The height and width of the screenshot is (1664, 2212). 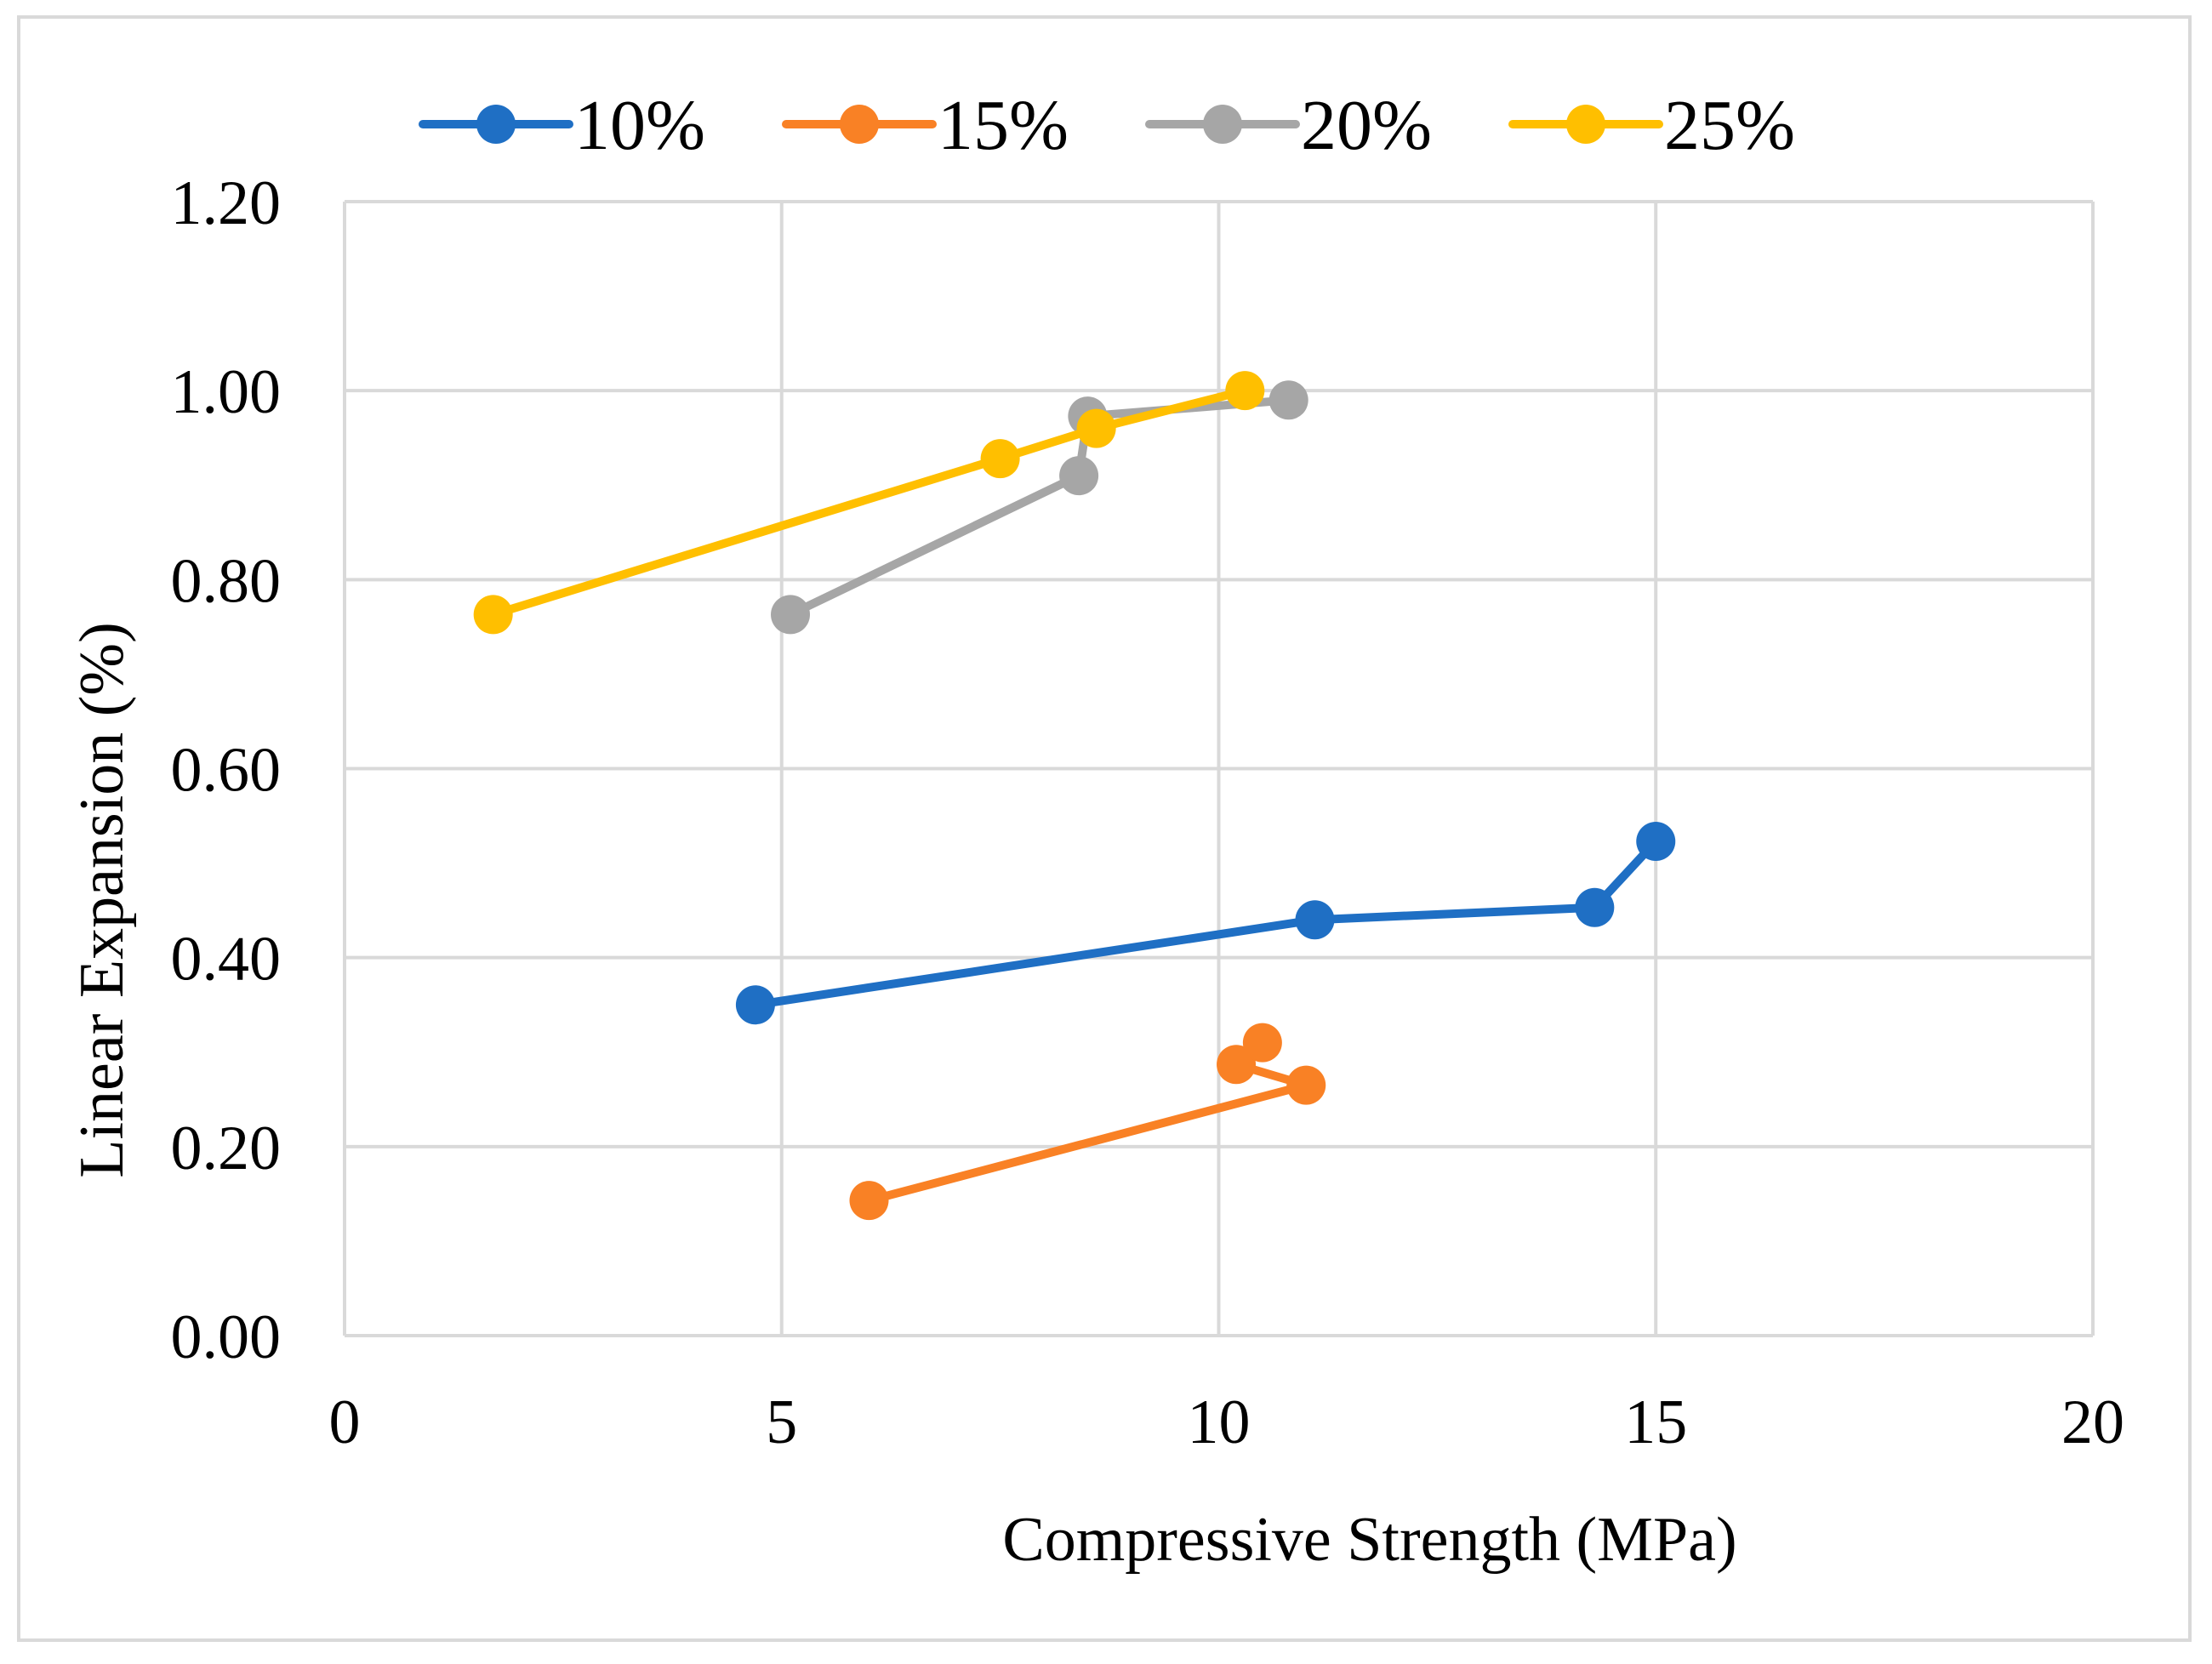 I want to click on y-tick-label: 1.20, so click(x=226, y=203).